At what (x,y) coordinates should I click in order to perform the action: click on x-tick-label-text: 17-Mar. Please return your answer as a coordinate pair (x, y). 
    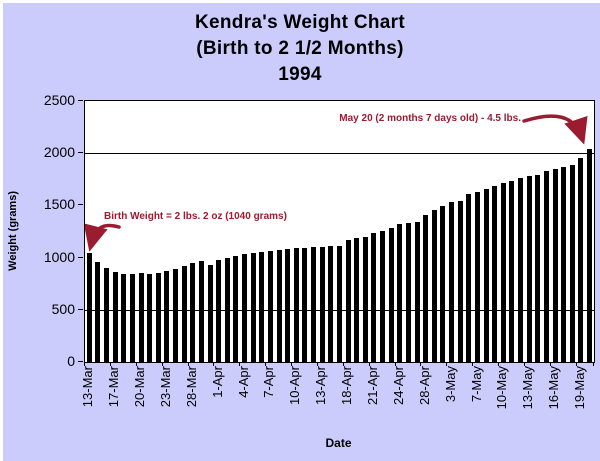
    Looking at the image, I should click on (114, 387).